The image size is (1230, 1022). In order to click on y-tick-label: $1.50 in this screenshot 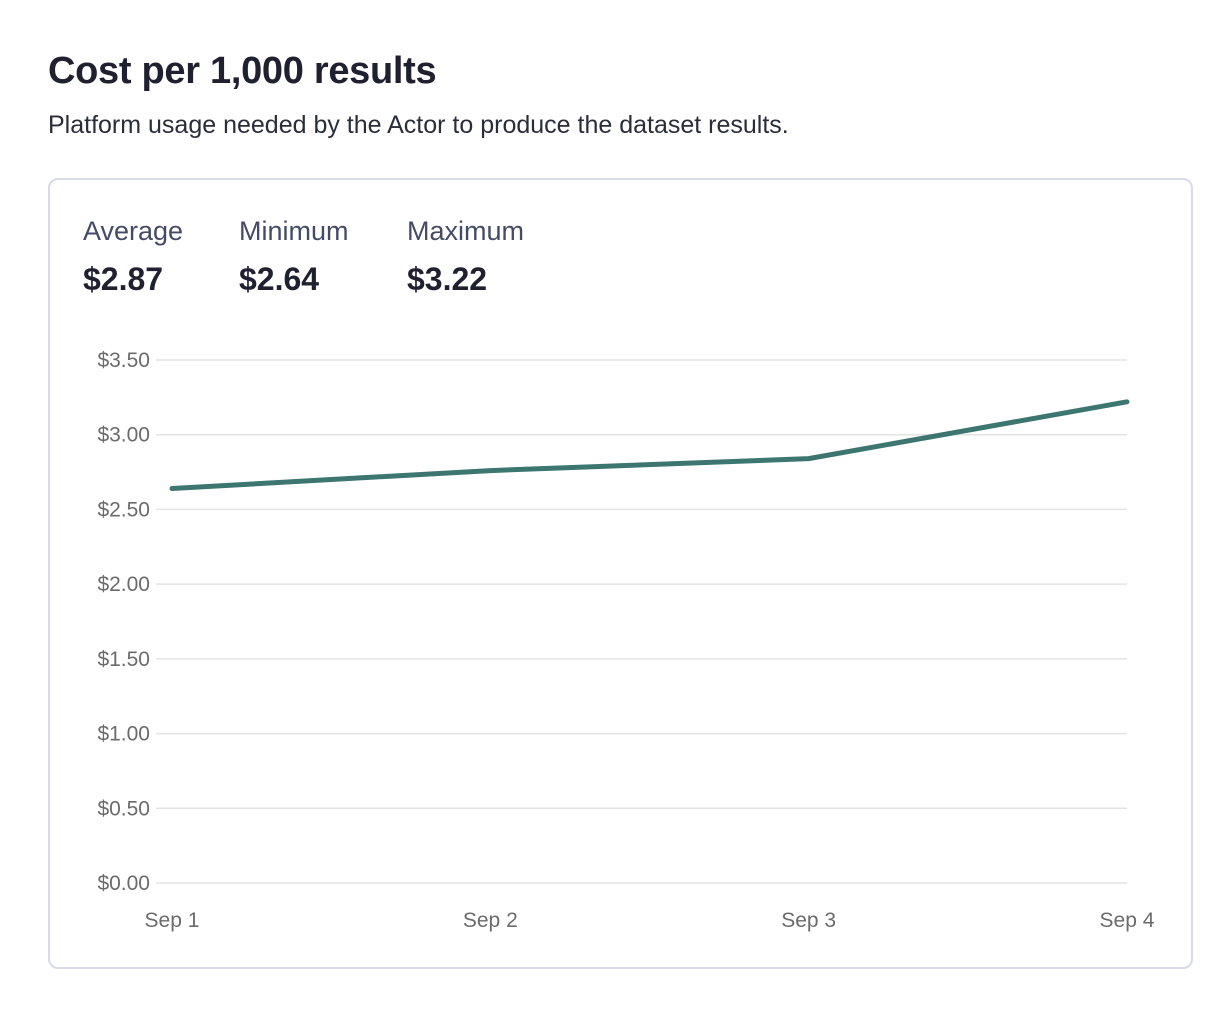, I will do `click(123, 659)`.